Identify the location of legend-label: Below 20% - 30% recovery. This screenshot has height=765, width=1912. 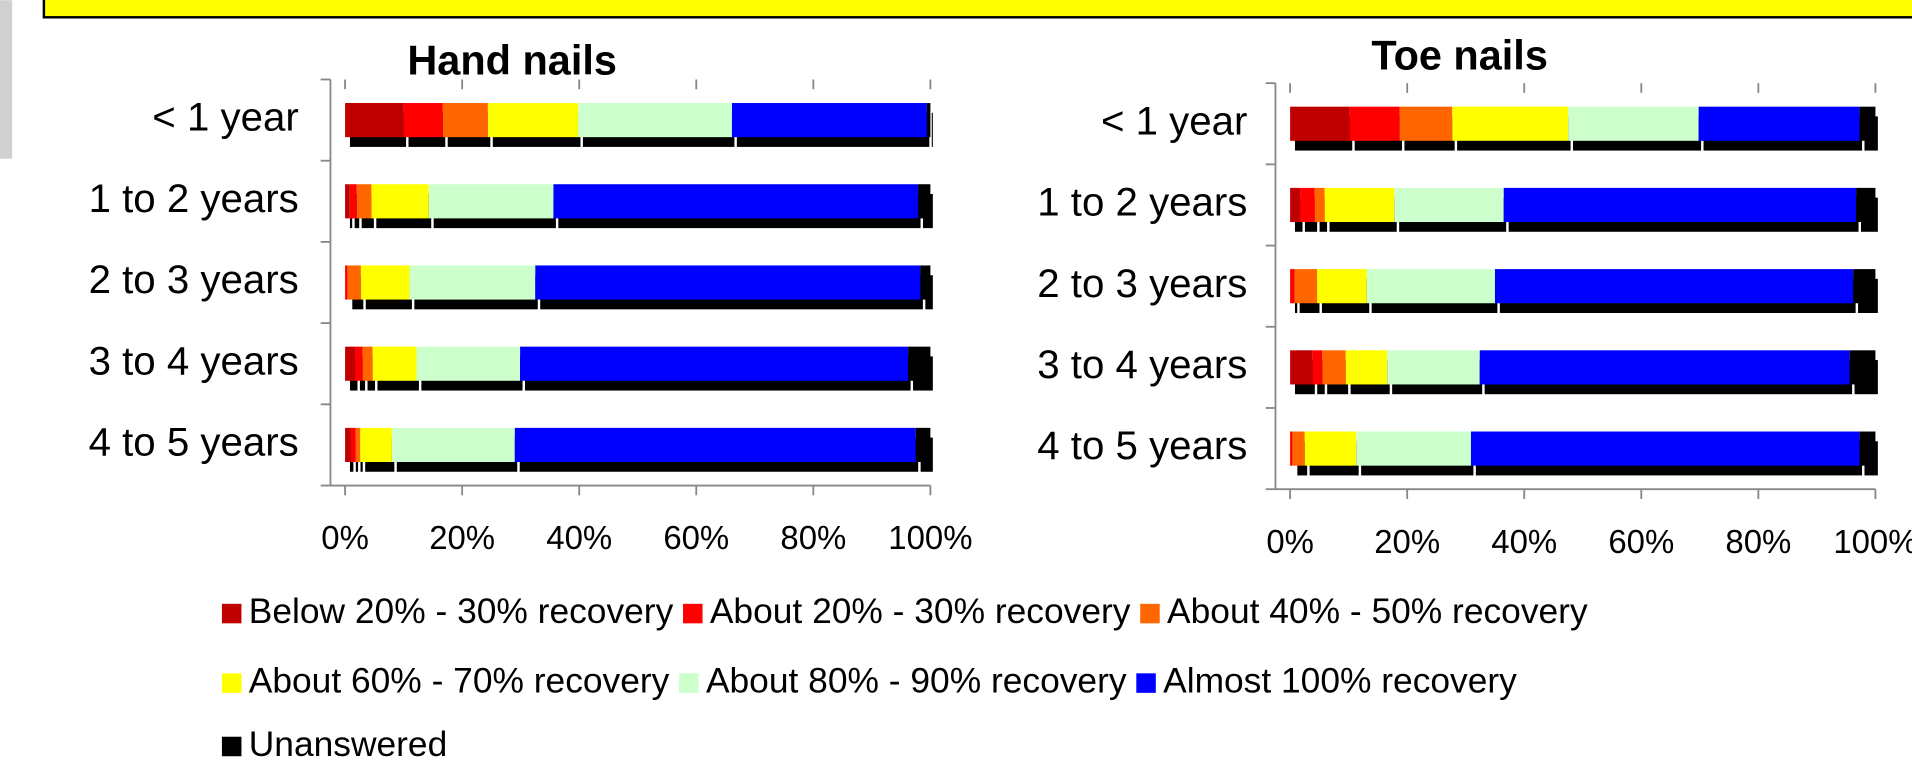
(461, 611).